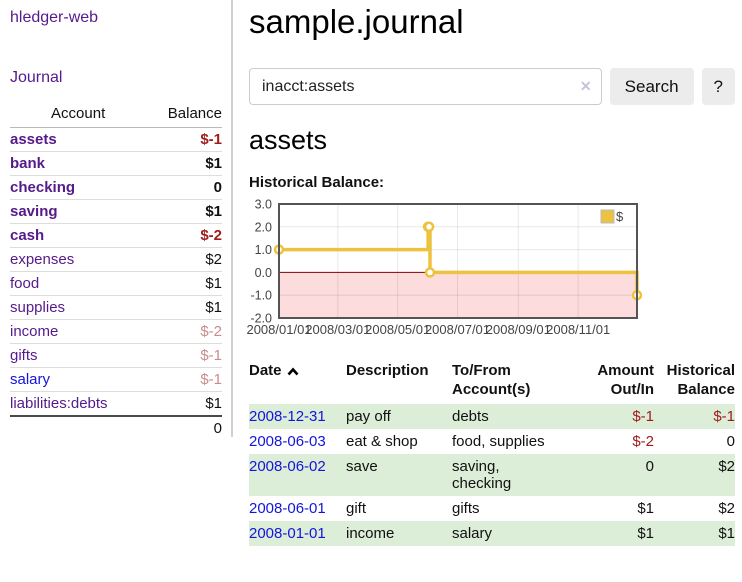 Image resolution: width=742 pixels, height=582 pixels. I want to click on accounts-header-account: Account, so click(78, 115).